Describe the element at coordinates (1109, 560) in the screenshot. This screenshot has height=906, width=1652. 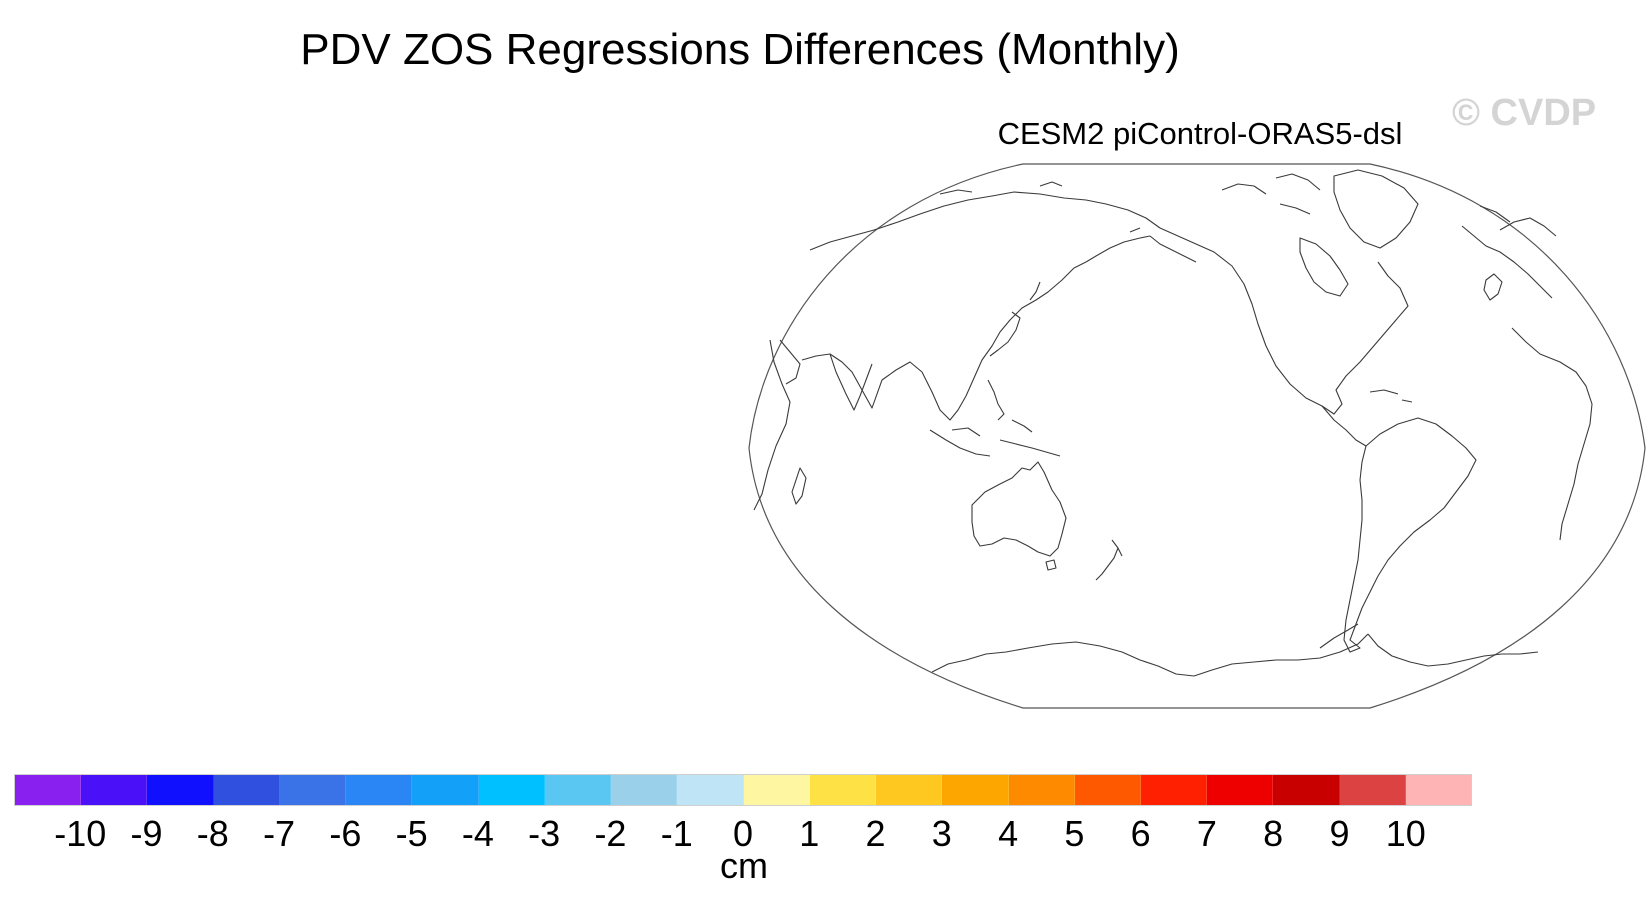
I see `new-zealand-coast` at that location.